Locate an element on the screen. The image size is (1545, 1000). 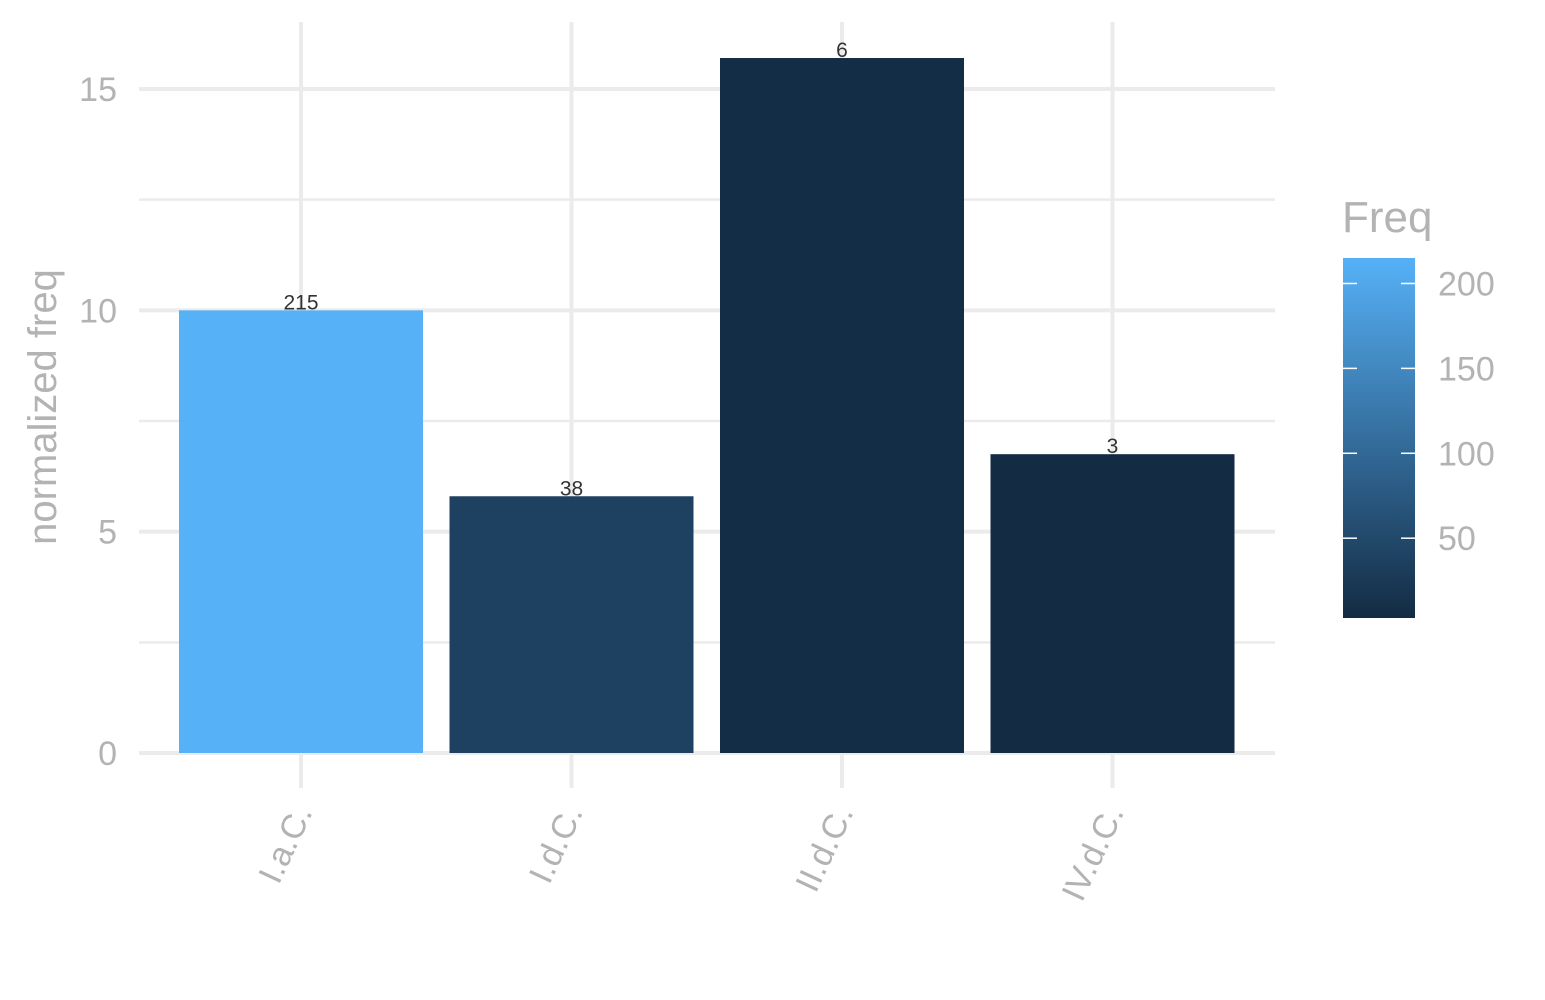
x-tick-label: II.d.C. is located at coordinates (824, 848).